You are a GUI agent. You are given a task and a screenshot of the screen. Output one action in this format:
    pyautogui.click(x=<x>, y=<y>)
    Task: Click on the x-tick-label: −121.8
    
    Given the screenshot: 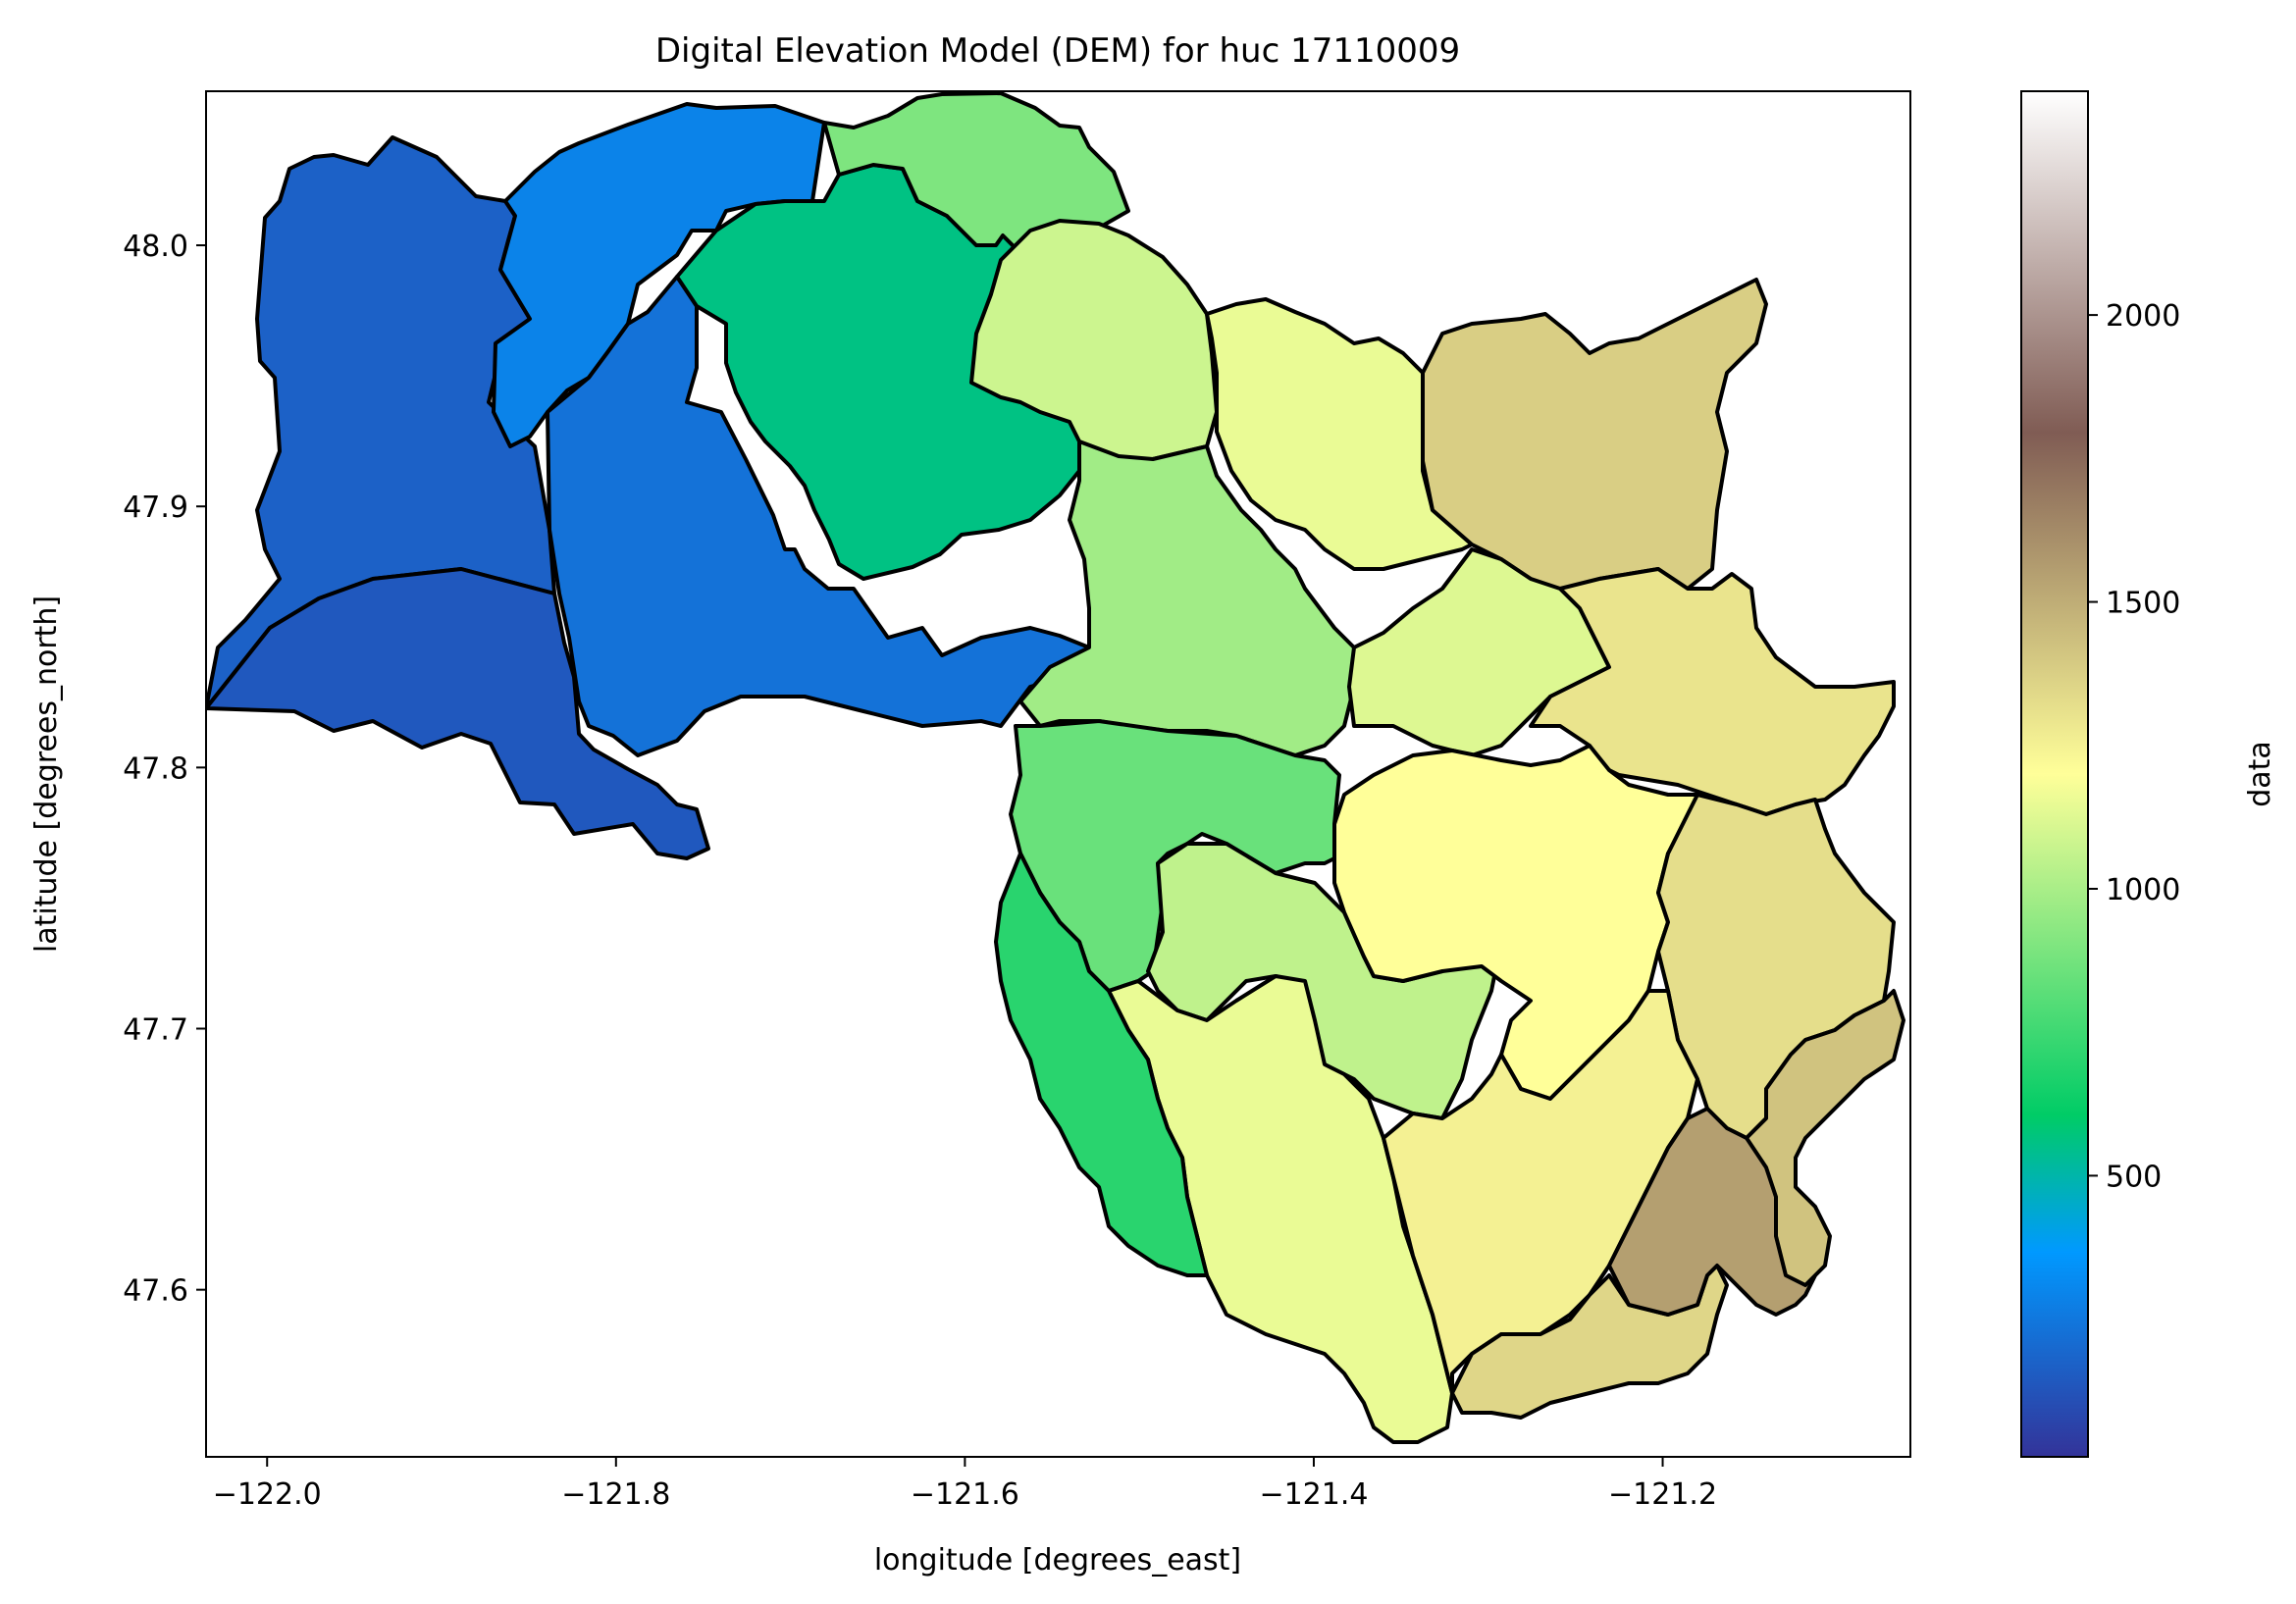 What is the action you would take?
    pyautogui.click(x=615, y=1495)
    